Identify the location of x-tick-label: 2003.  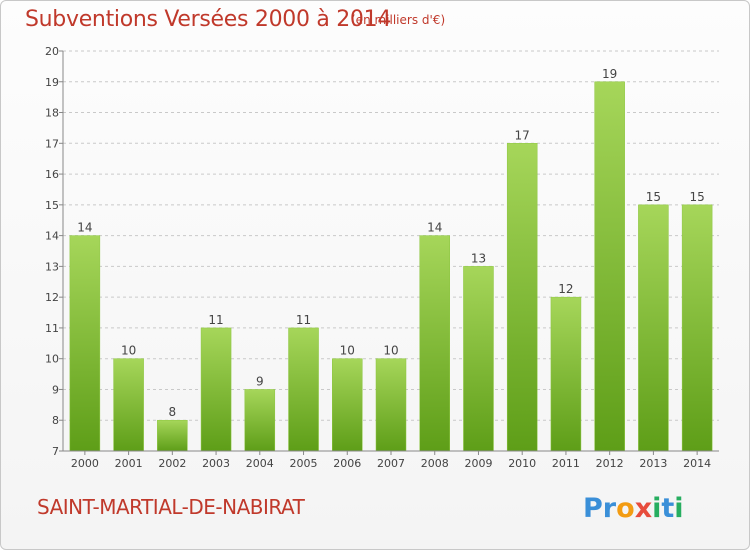
(216, 463).